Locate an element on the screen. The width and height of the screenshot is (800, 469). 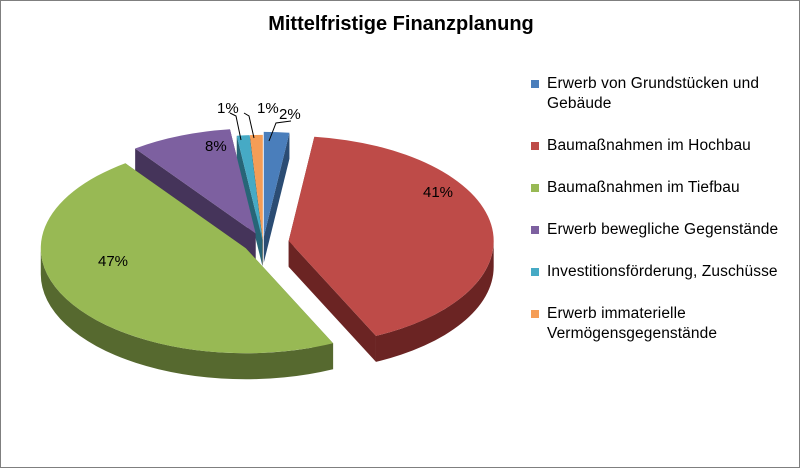
legend-label: Baumaßnahmen im Tiefbau is located at coordinates (643, 187).